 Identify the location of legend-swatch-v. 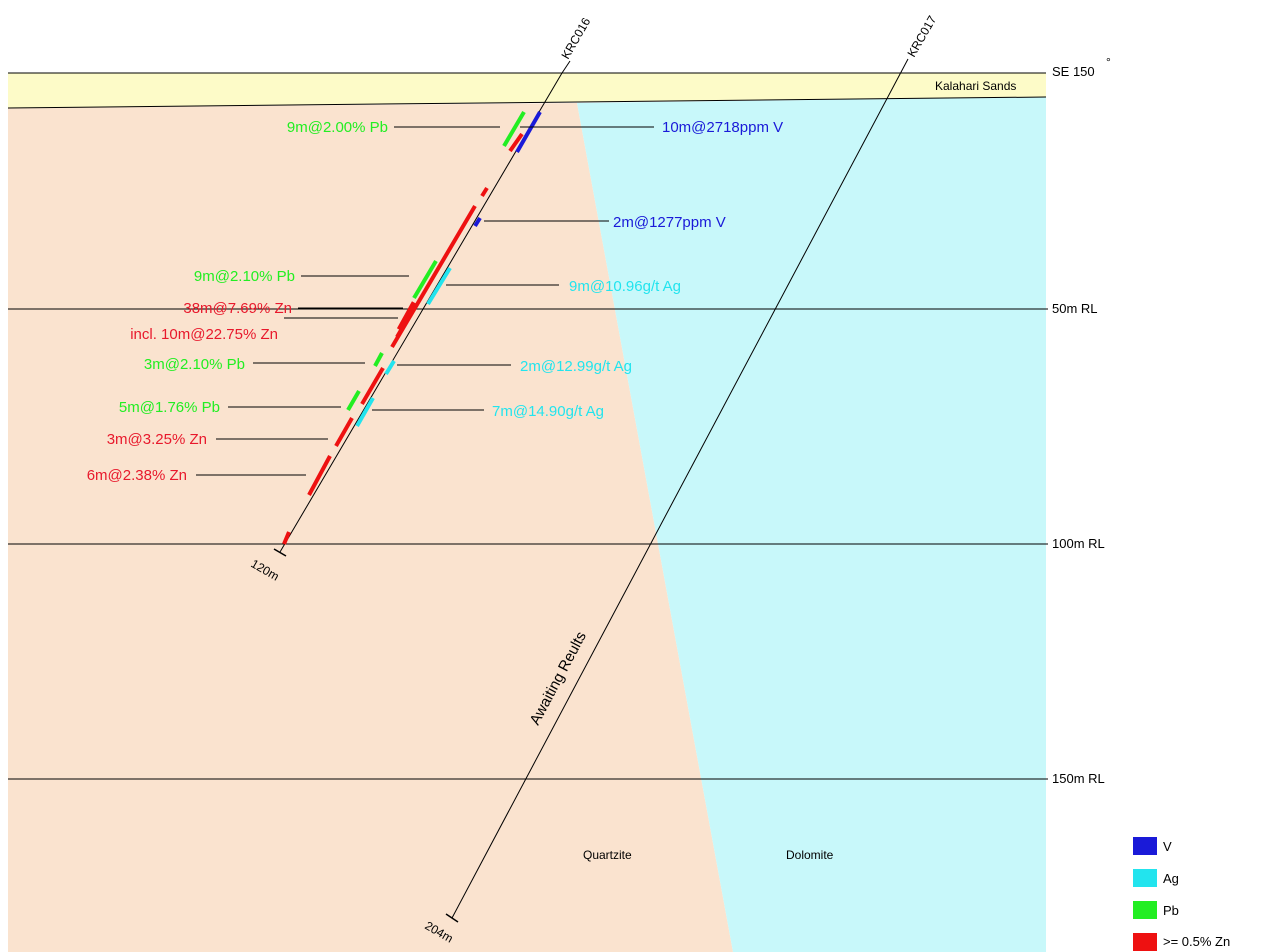
(1145, 846).